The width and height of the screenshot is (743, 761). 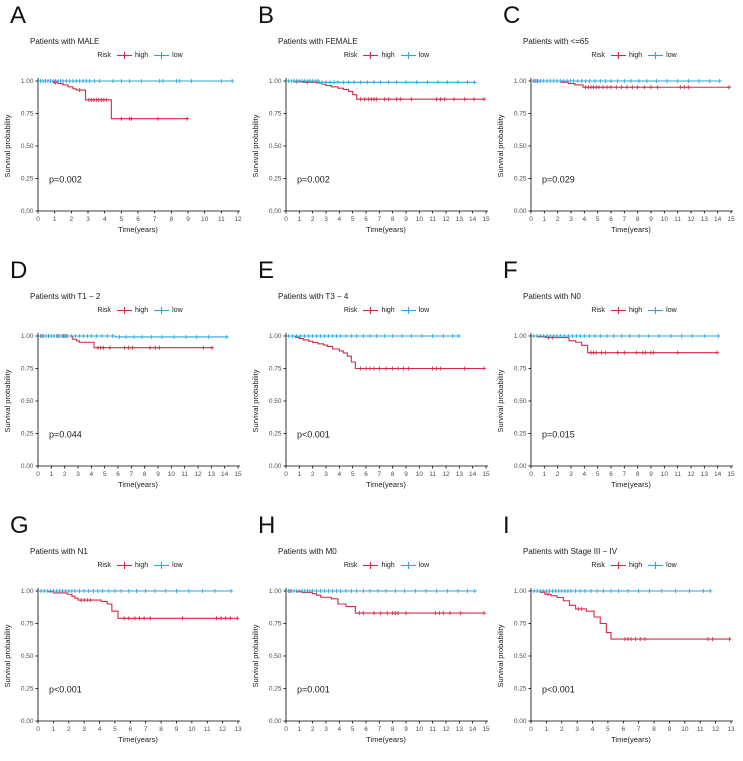 I want to click on panel-title: Patients with M0, so click(x=307, y=551).